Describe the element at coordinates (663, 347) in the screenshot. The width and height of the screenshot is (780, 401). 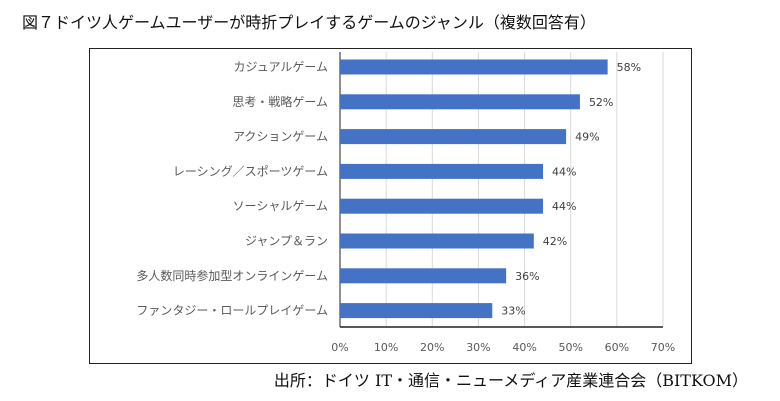
I see `x-tick-label: 70%` at that location.